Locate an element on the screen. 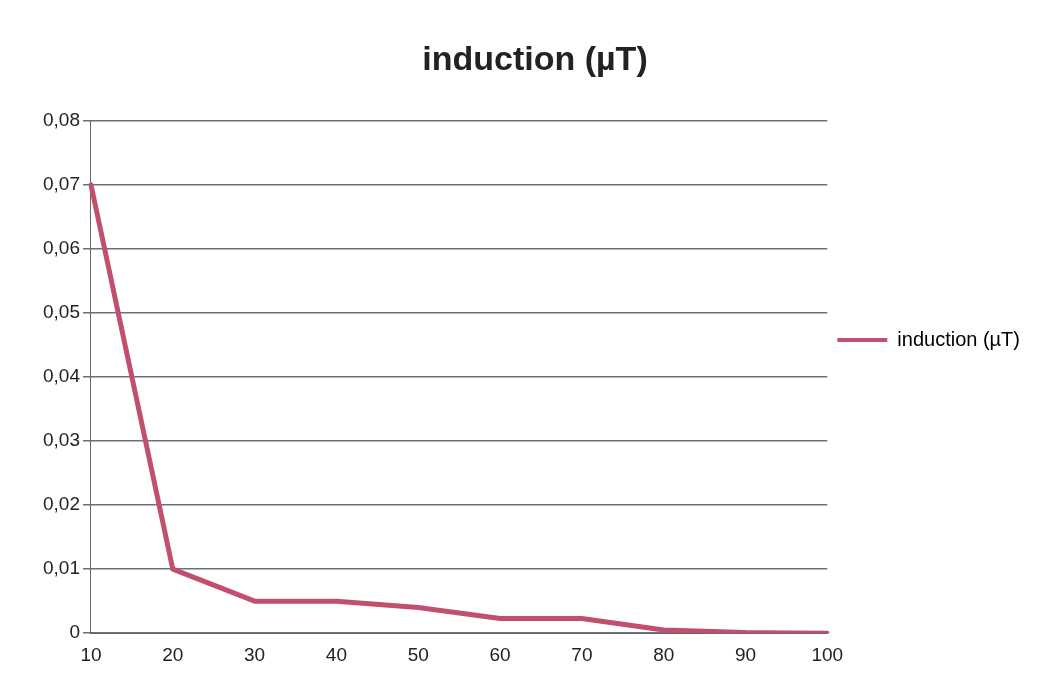 This screenshot has width=1050, height=690. x-tick-label: 60 is located at coordinates (500, 654).